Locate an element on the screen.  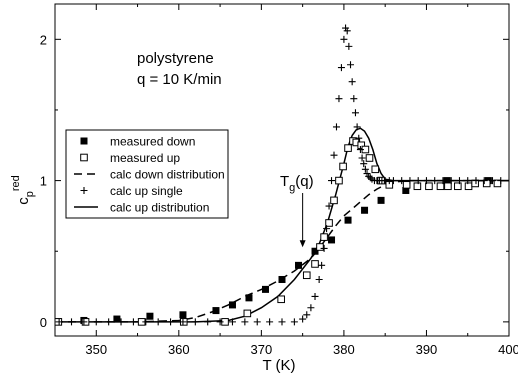
x-tick-label: 350 is located at coordinates (96, 349).